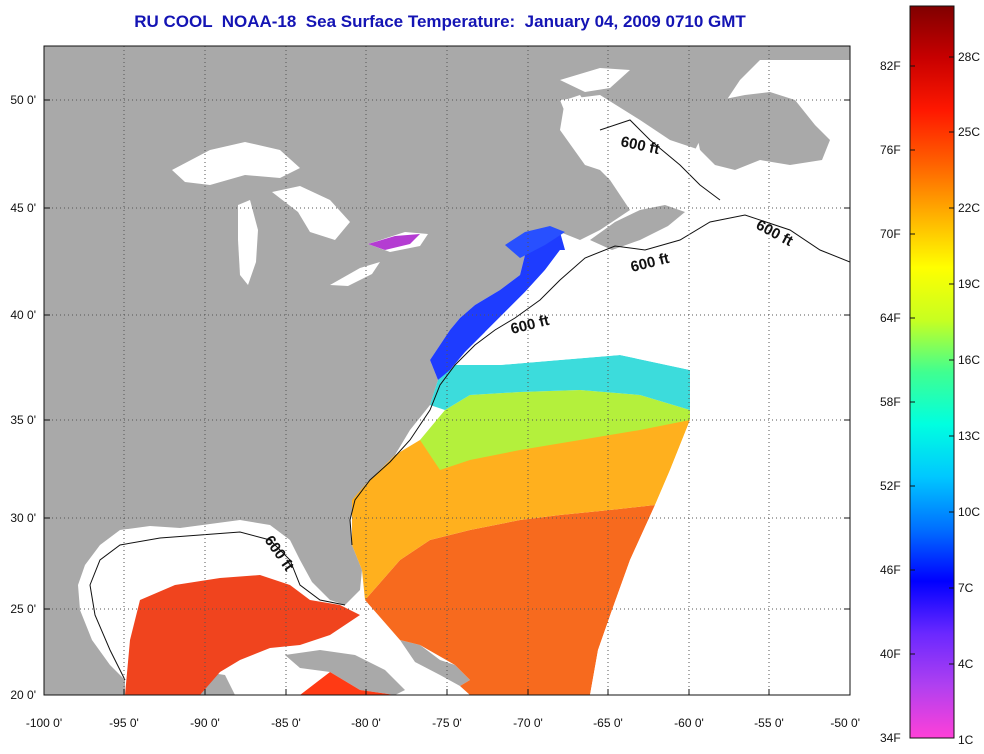 The height and width of the screenshot is (754, 984). Describe the element at coordinates (966, 588) in the screenshot. I see `colorbar-c-7: 7C` at that location.